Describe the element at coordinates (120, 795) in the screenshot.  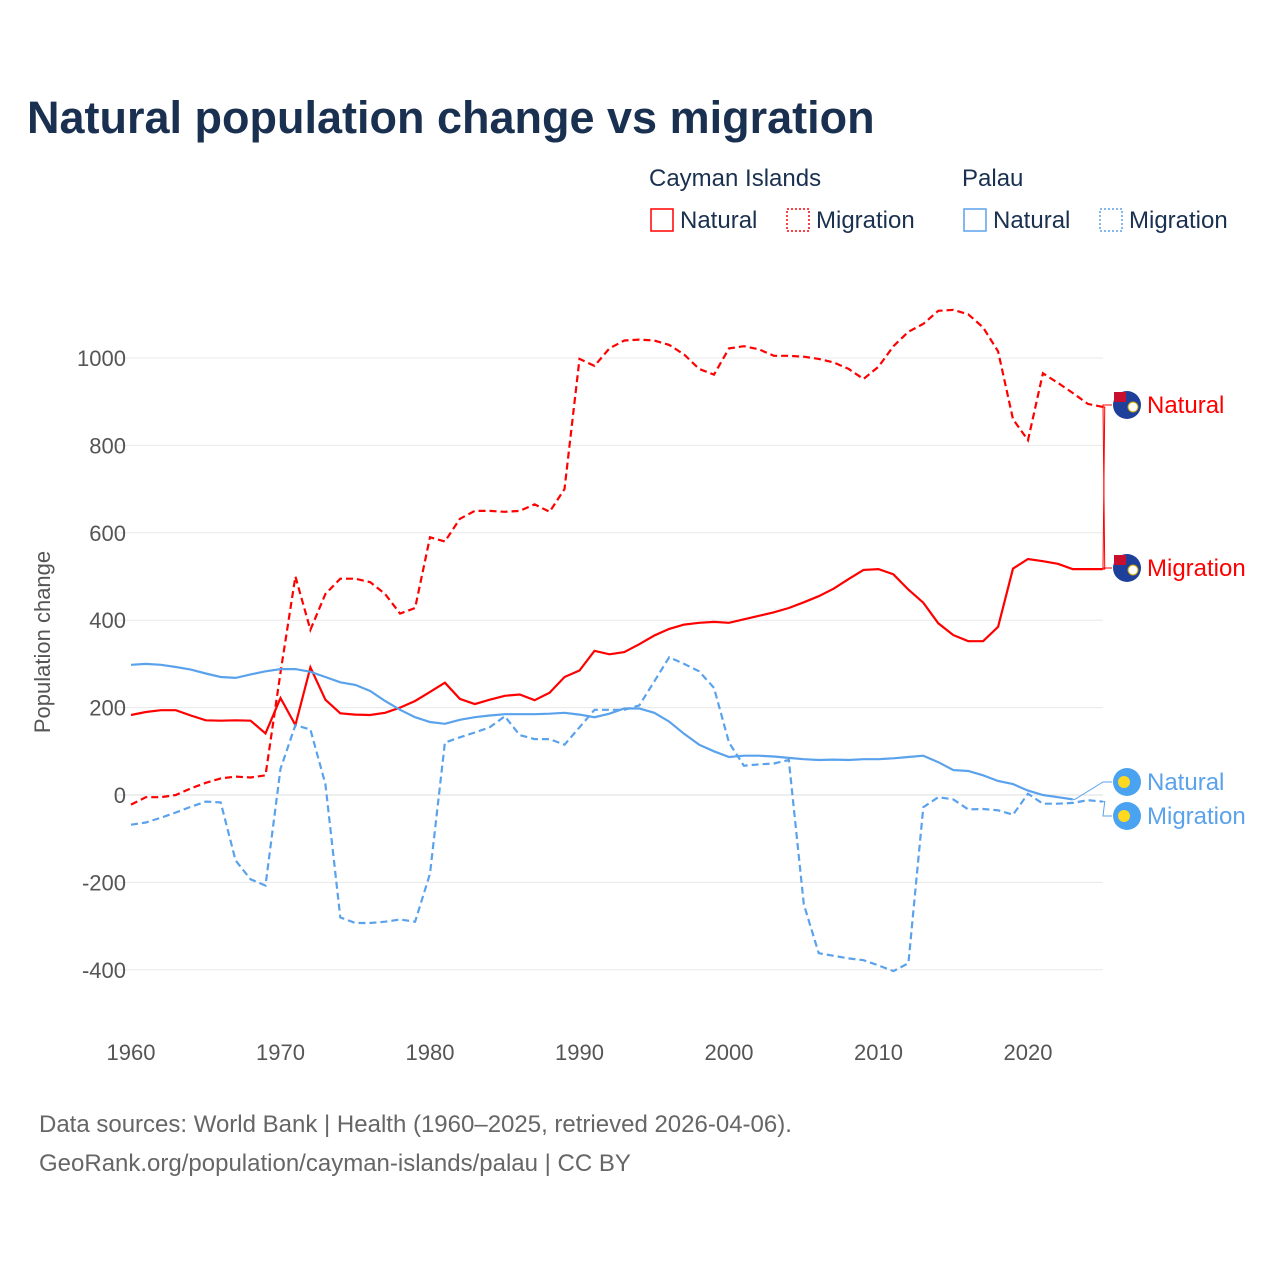
I see `y-tick-label: 0` at that location.